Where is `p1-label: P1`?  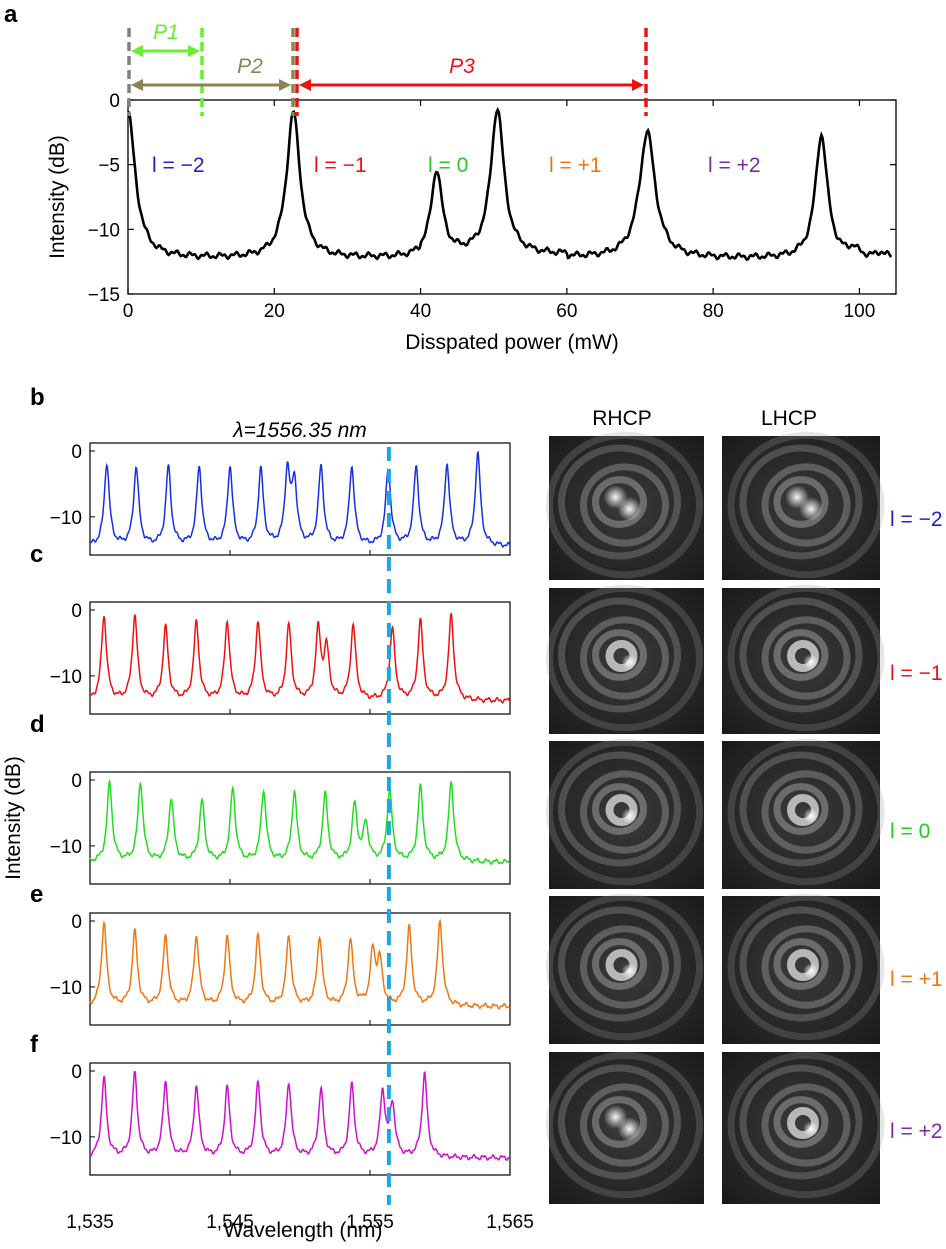
p1-label: P1 is located at coordinates (166, 32).